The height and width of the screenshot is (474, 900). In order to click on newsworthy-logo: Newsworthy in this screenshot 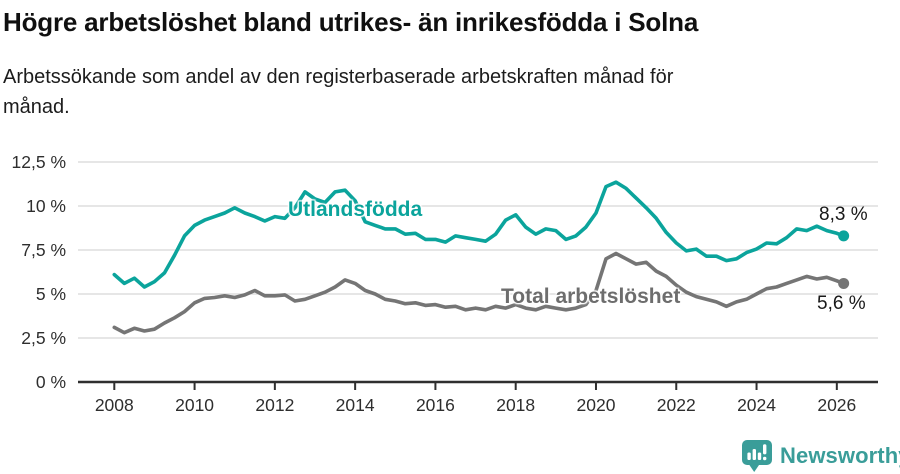, I will do `click(821, 456)`.